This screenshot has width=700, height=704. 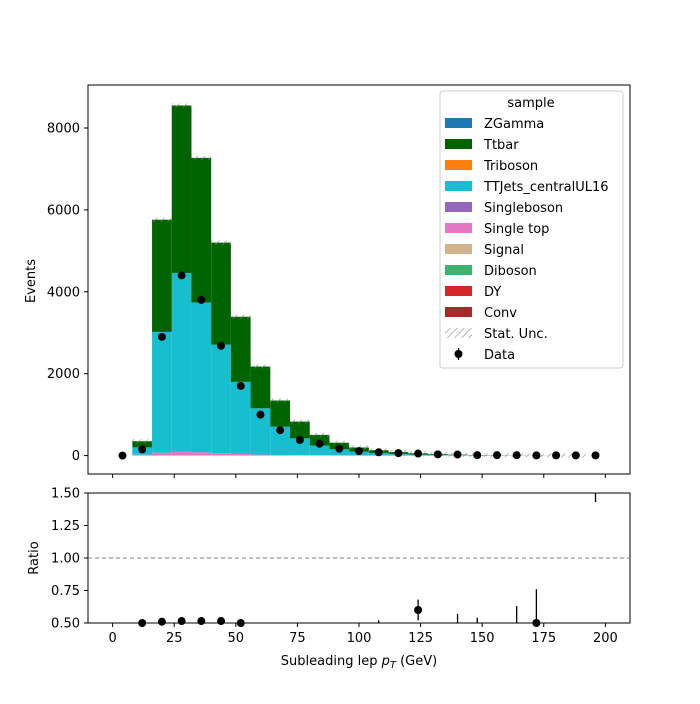 What do you see at coordinates (499, 355) in the screenshot?
I see `legend-label-data: Data` at bounding box center [499, 355].